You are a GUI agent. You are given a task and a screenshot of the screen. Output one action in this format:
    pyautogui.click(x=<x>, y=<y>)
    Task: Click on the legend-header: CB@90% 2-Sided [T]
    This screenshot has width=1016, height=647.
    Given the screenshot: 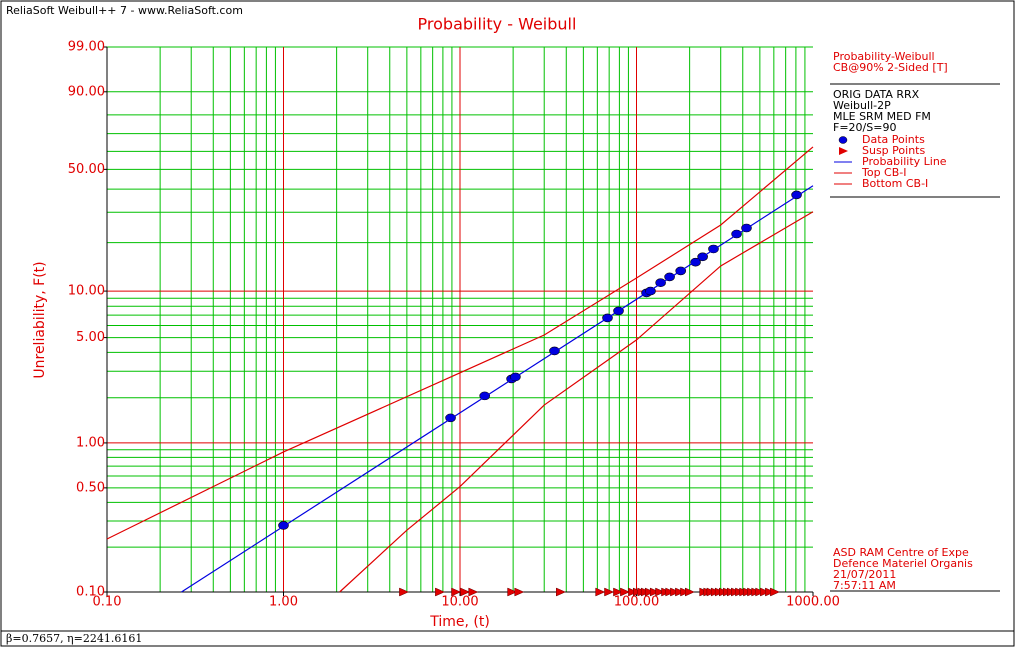 What is the action you would take?
    pyautogui.click(x=890, y=67)
    